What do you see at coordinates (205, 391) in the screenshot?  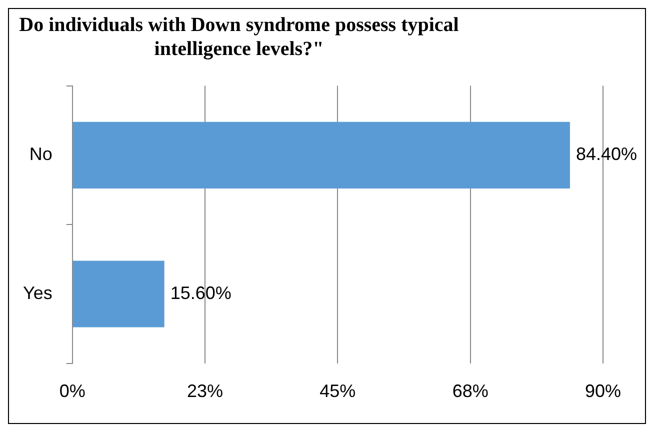 I see `x-tick-label: 23%` at bounding box center [205, 391].